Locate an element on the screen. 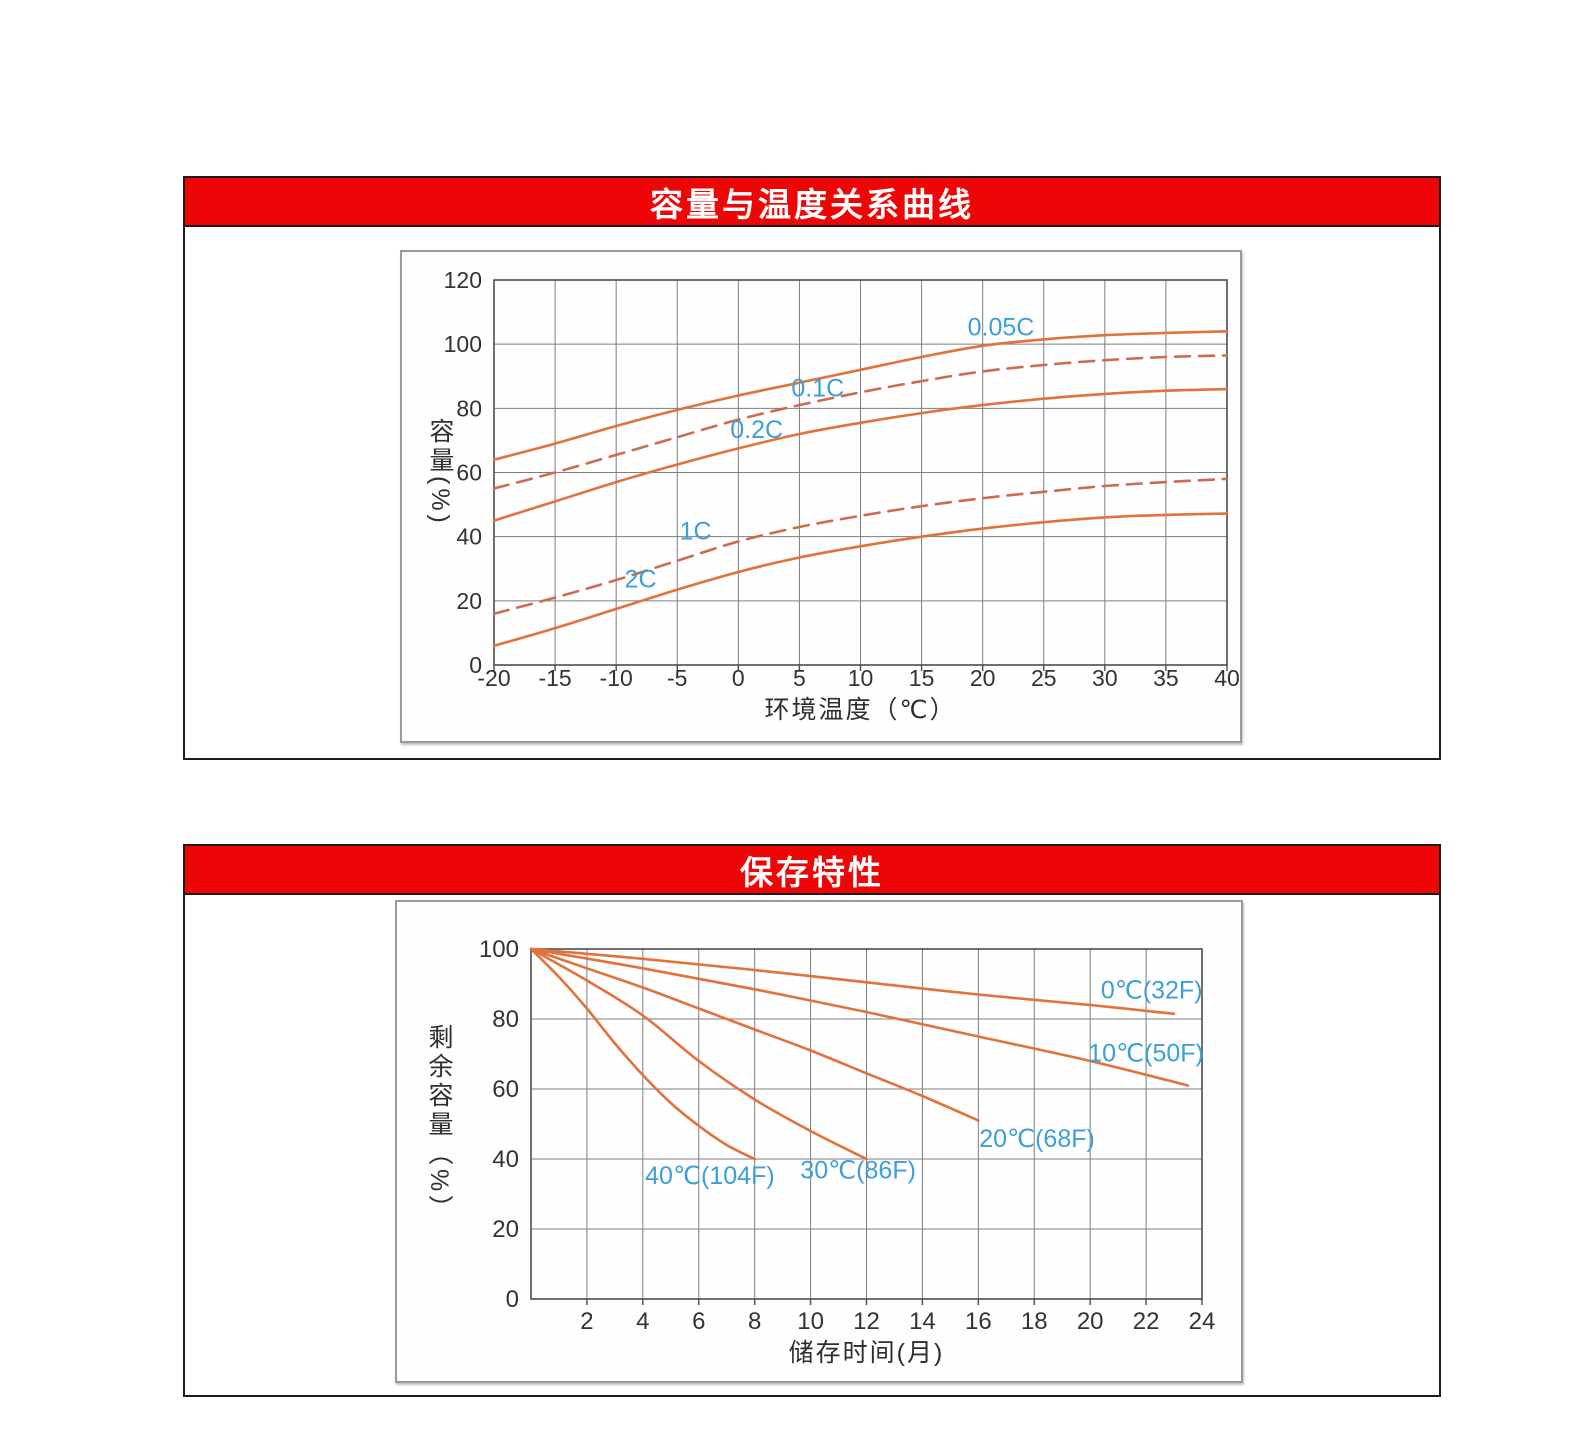 This screenshot has height=1434, width=1587. remaining-capacity-y-axis-label: 剩余容量（%） is located at coordinates (439, 1124).